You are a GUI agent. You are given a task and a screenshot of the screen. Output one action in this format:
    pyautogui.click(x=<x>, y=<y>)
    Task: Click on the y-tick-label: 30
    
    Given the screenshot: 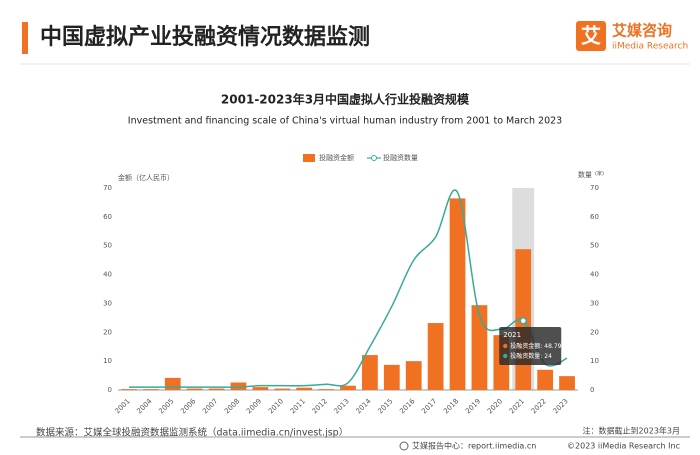 What is the action you would take?
    pyautogui.click(x=107, y=303)
    